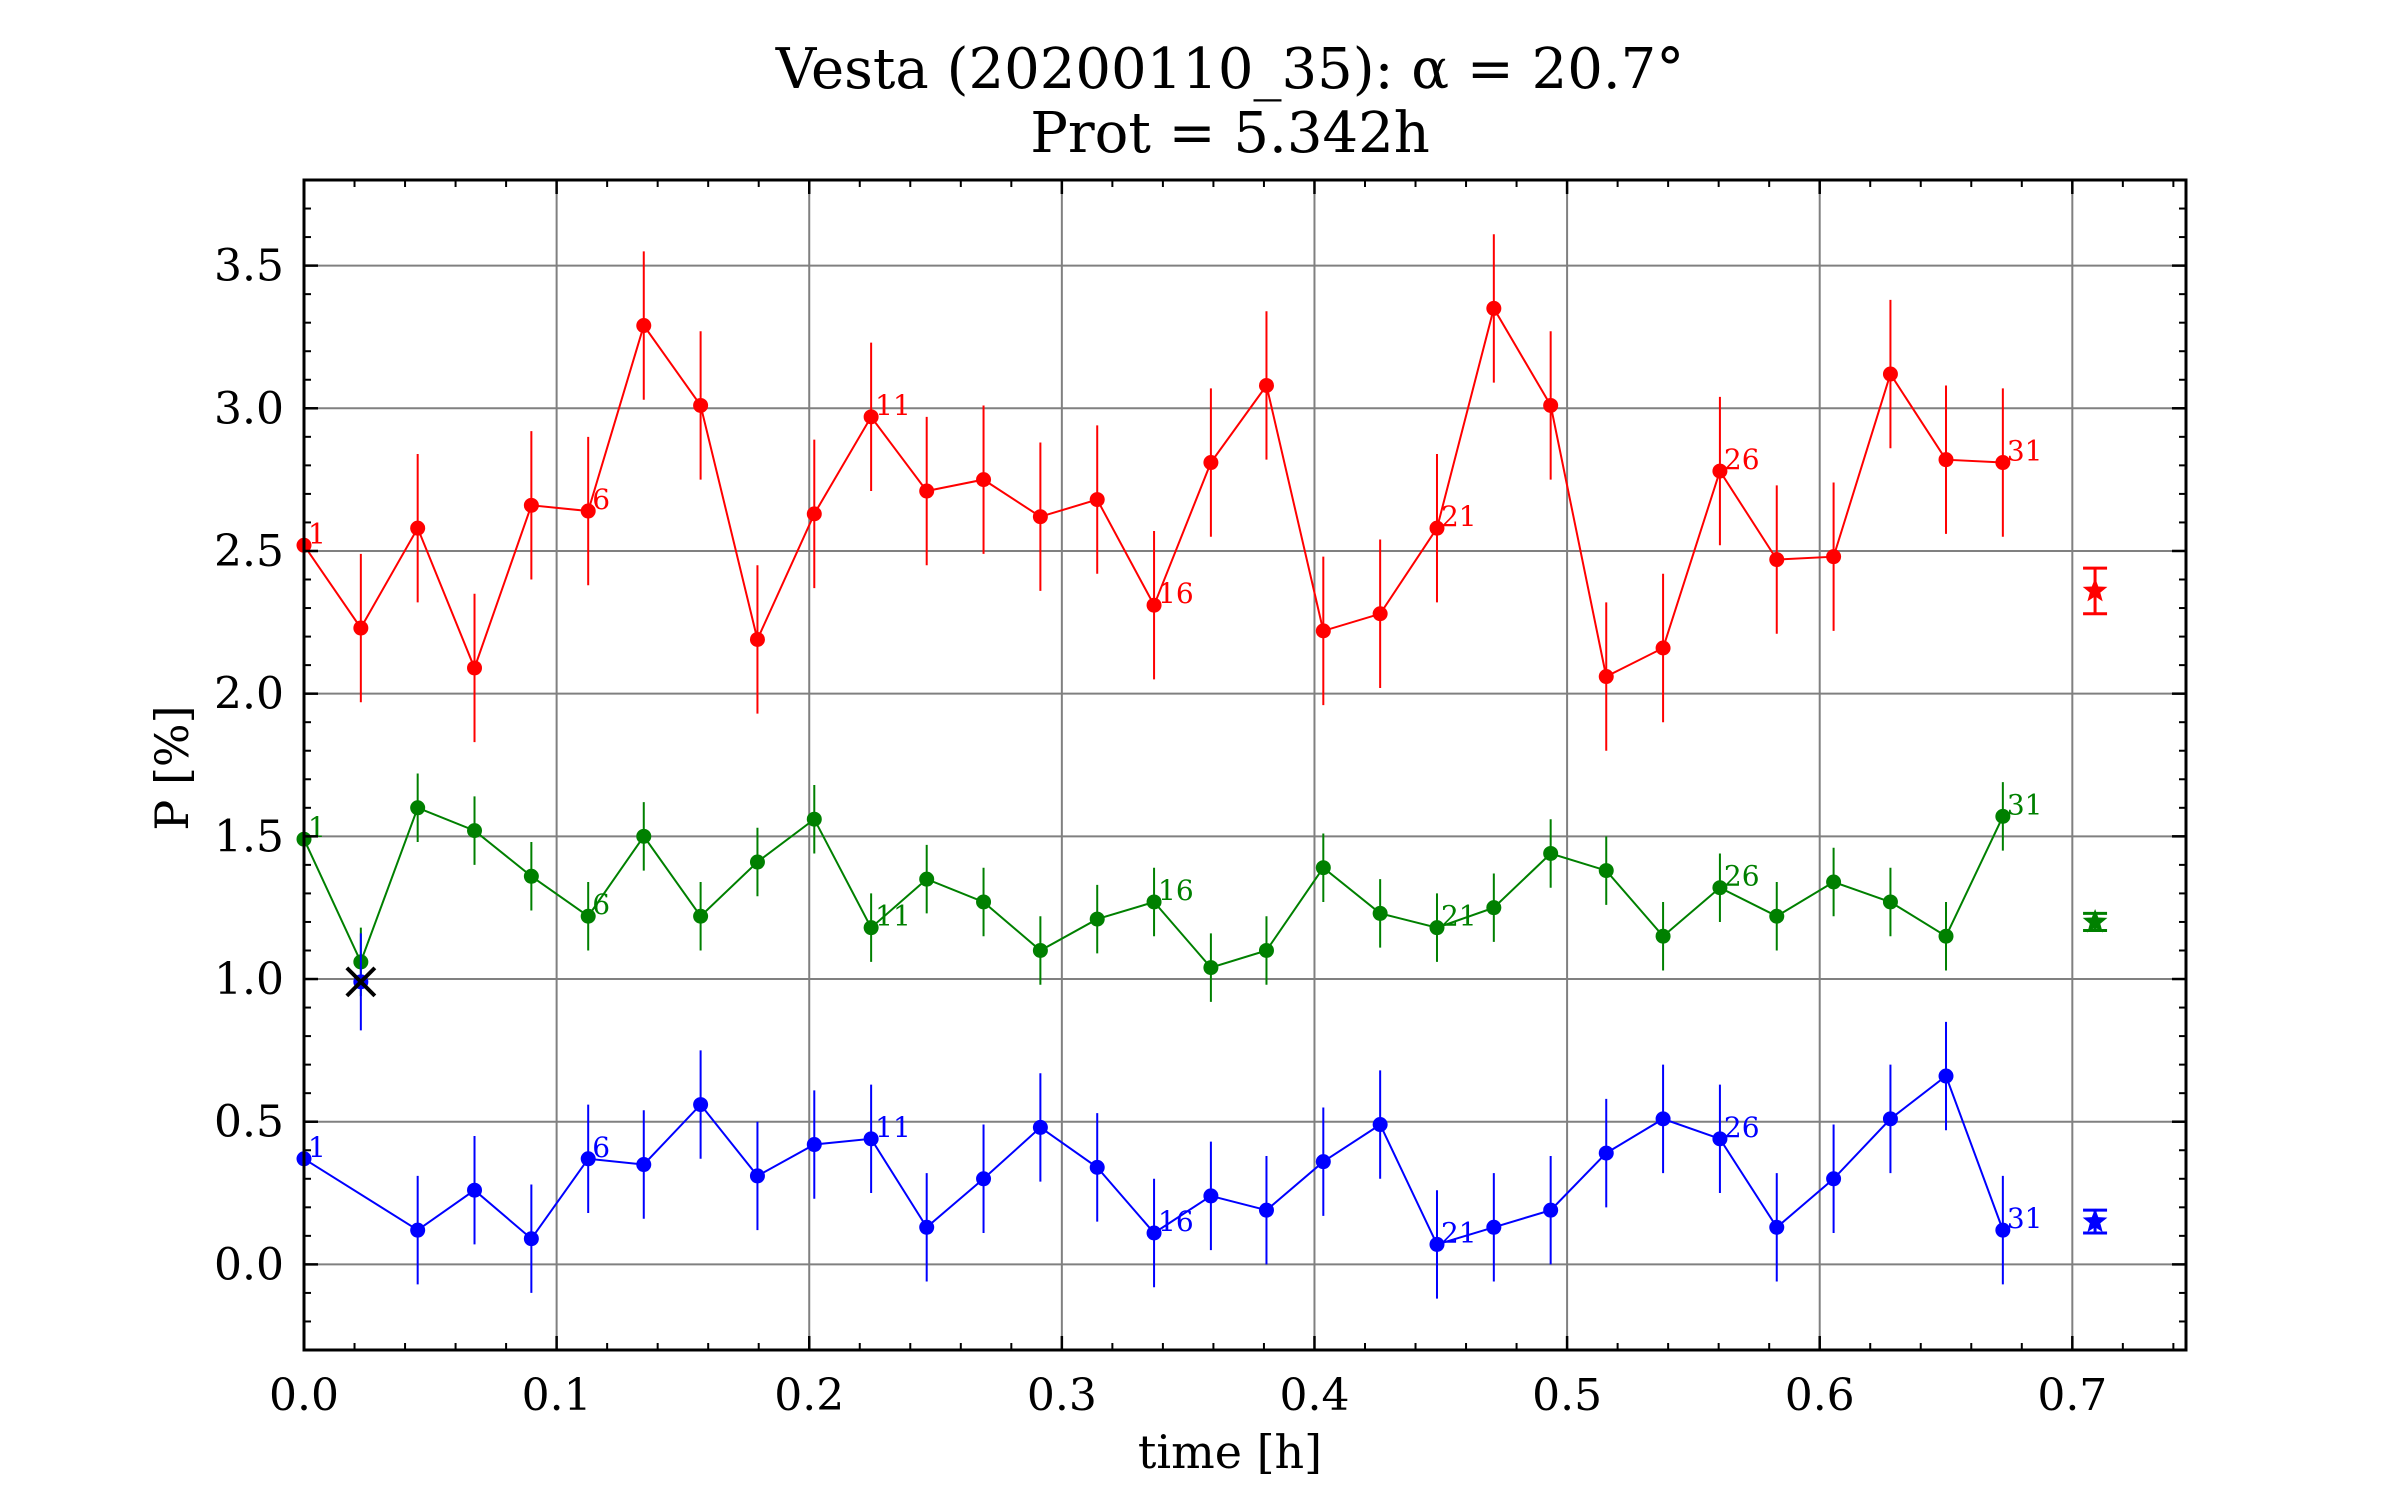  I want to click on series-line, so click(1153, 1160).